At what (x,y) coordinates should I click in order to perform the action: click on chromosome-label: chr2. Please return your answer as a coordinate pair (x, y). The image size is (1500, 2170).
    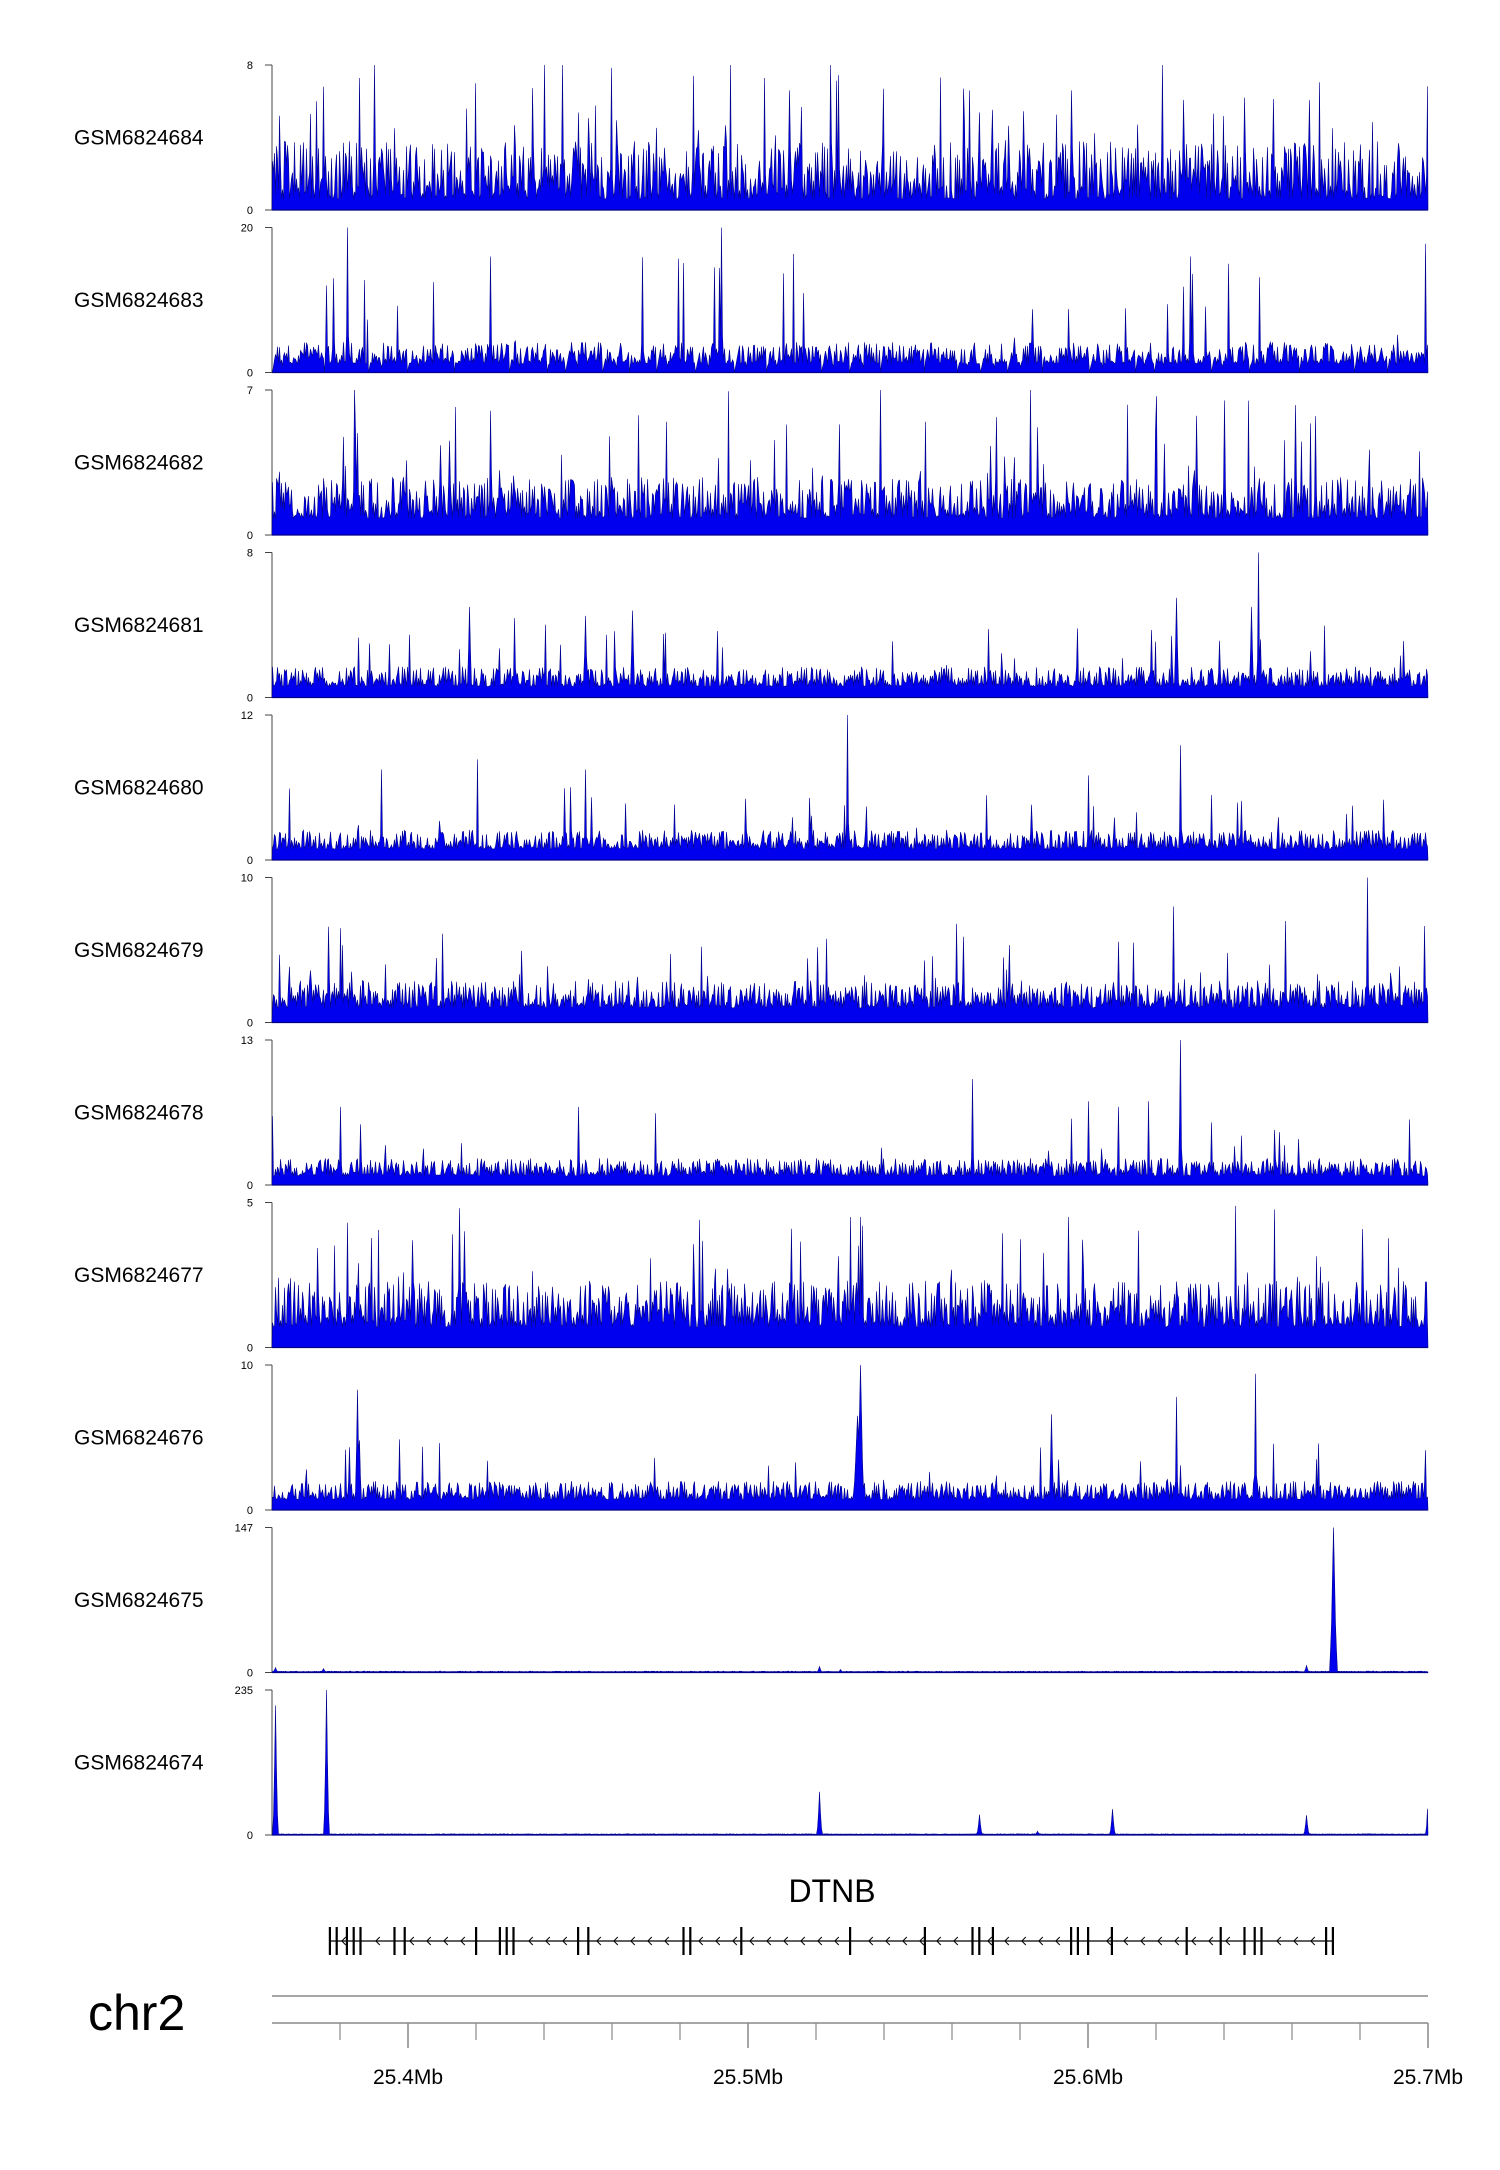
    Looking at the image, I should click on (136, 2013).